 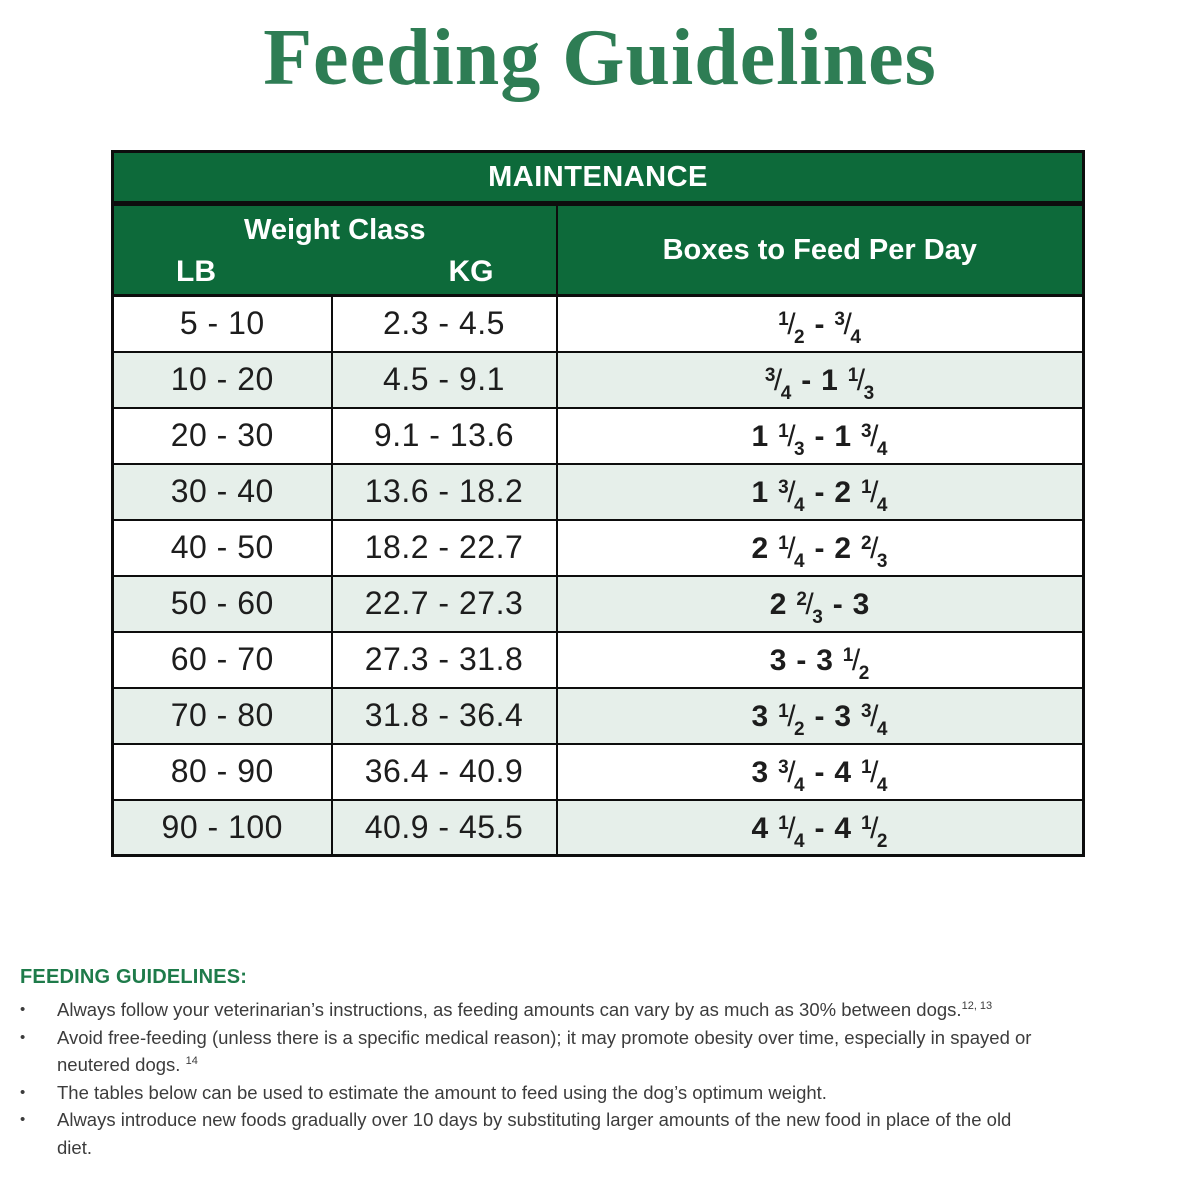 I want to click on kg-value: 36.4 - 40.9, so click(x=444, y=771).